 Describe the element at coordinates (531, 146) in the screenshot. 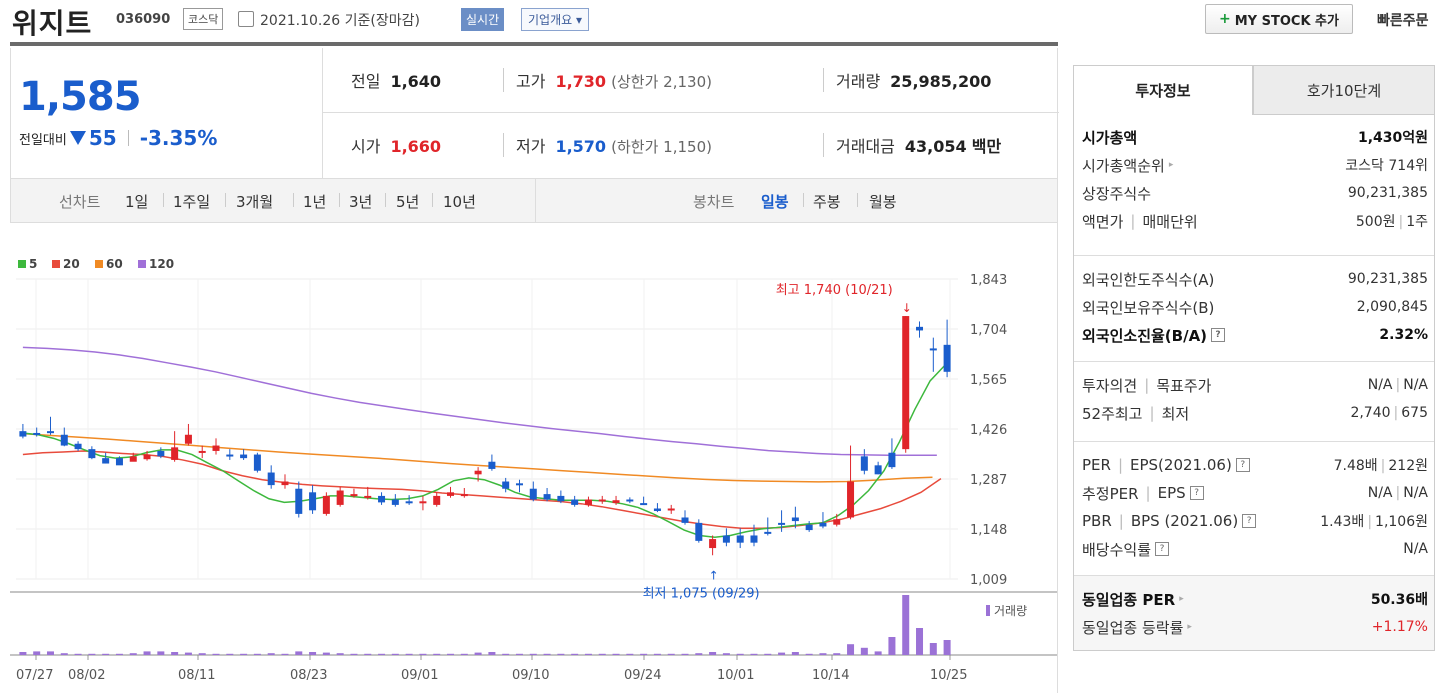

I see `low-label: 저가` at that location.